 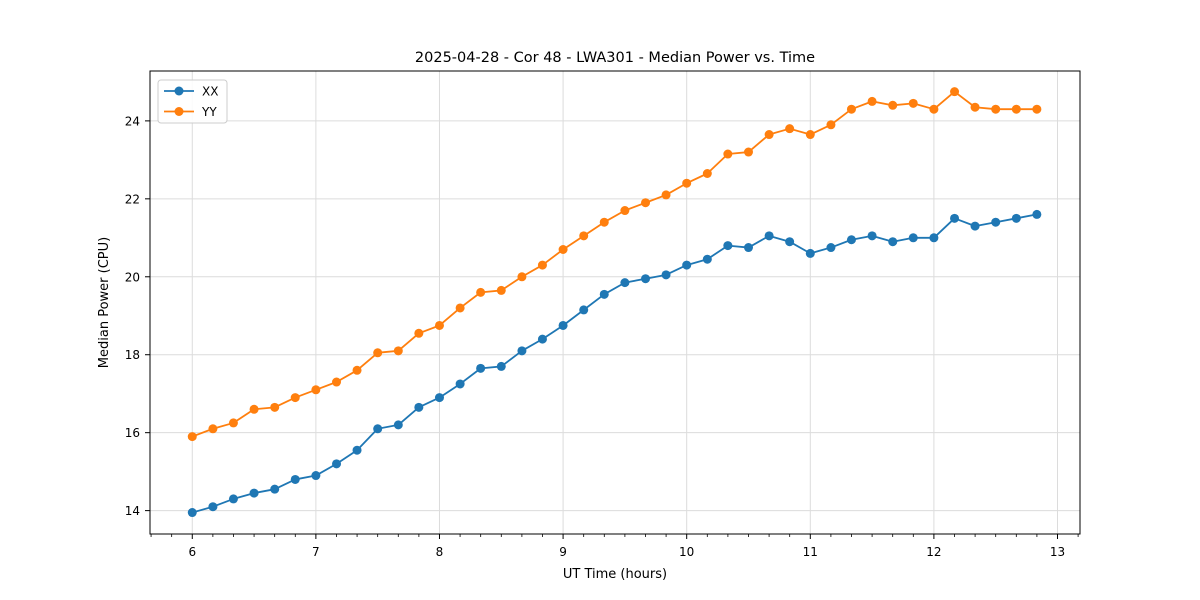 What do you see at coordinates (615, 574) in the screenshot?
I see `x-axis-label: UT Time (hours)` at bounding box center [615, 574].